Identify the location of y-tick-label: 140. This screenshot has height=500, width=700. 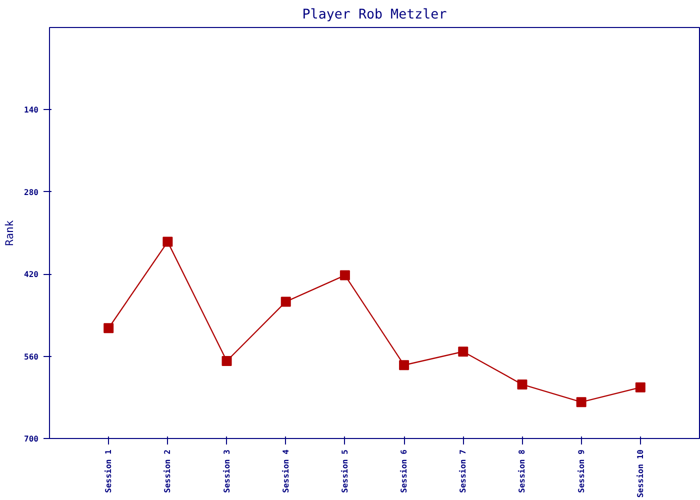
(31, 110).